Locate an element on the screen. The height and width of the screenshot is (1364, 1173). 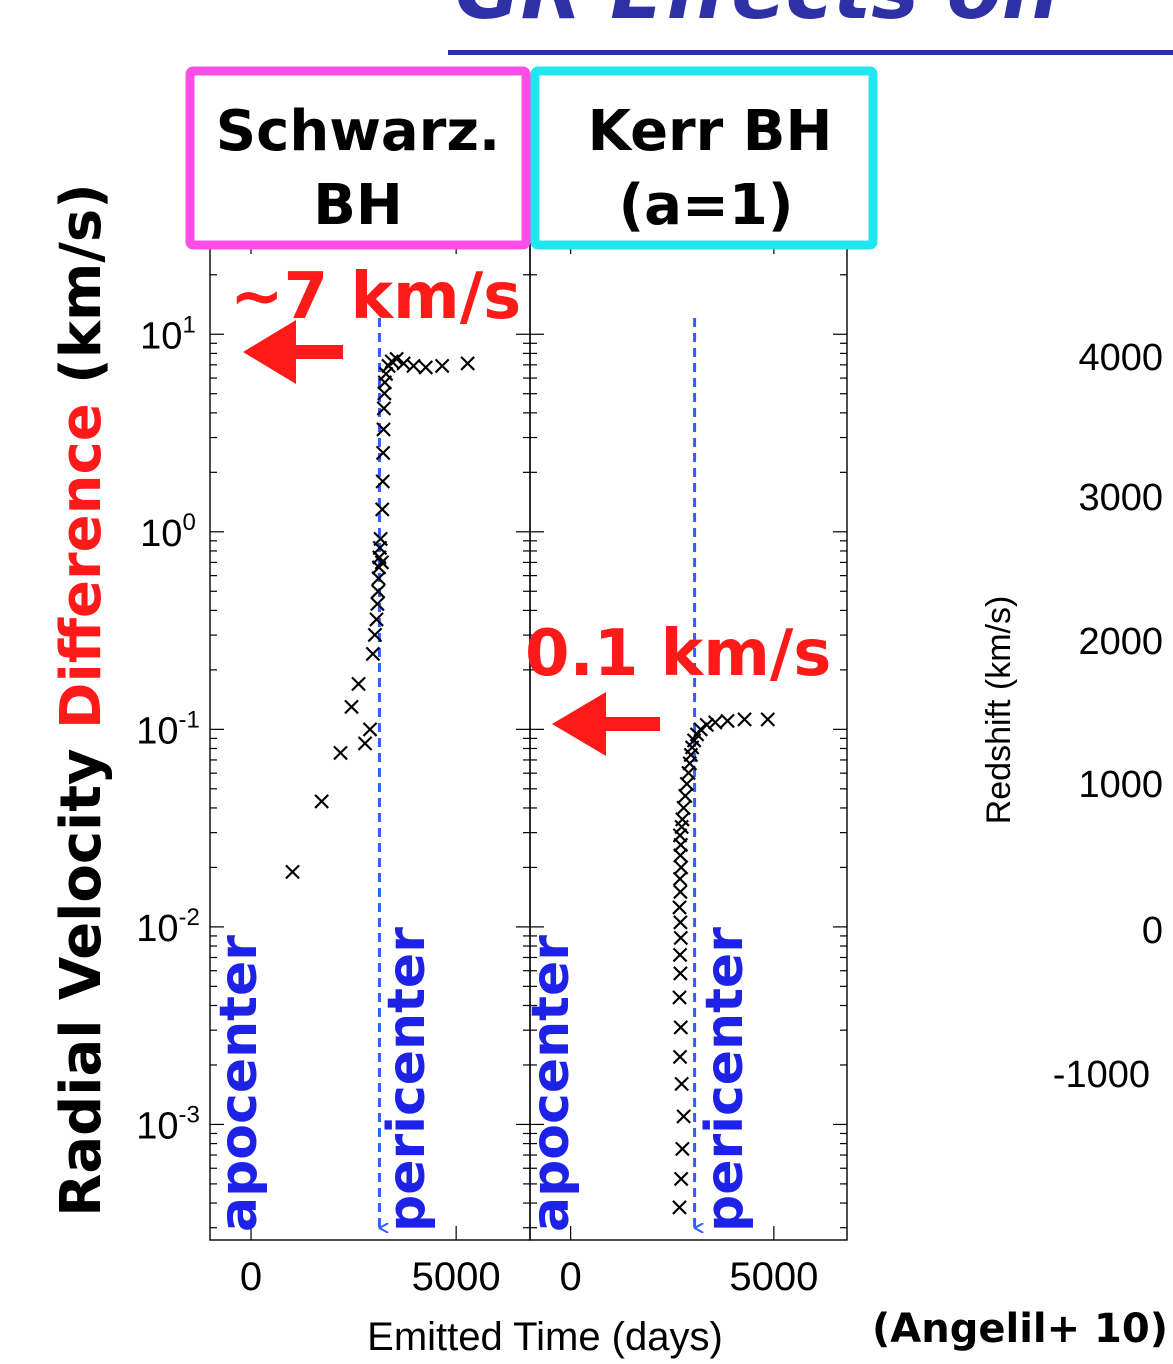
left-y-tick-labels: 10⁻³ 10⁻² 10⁻¹ 10⁰ 10¹ is located at coordinates (168, 729).